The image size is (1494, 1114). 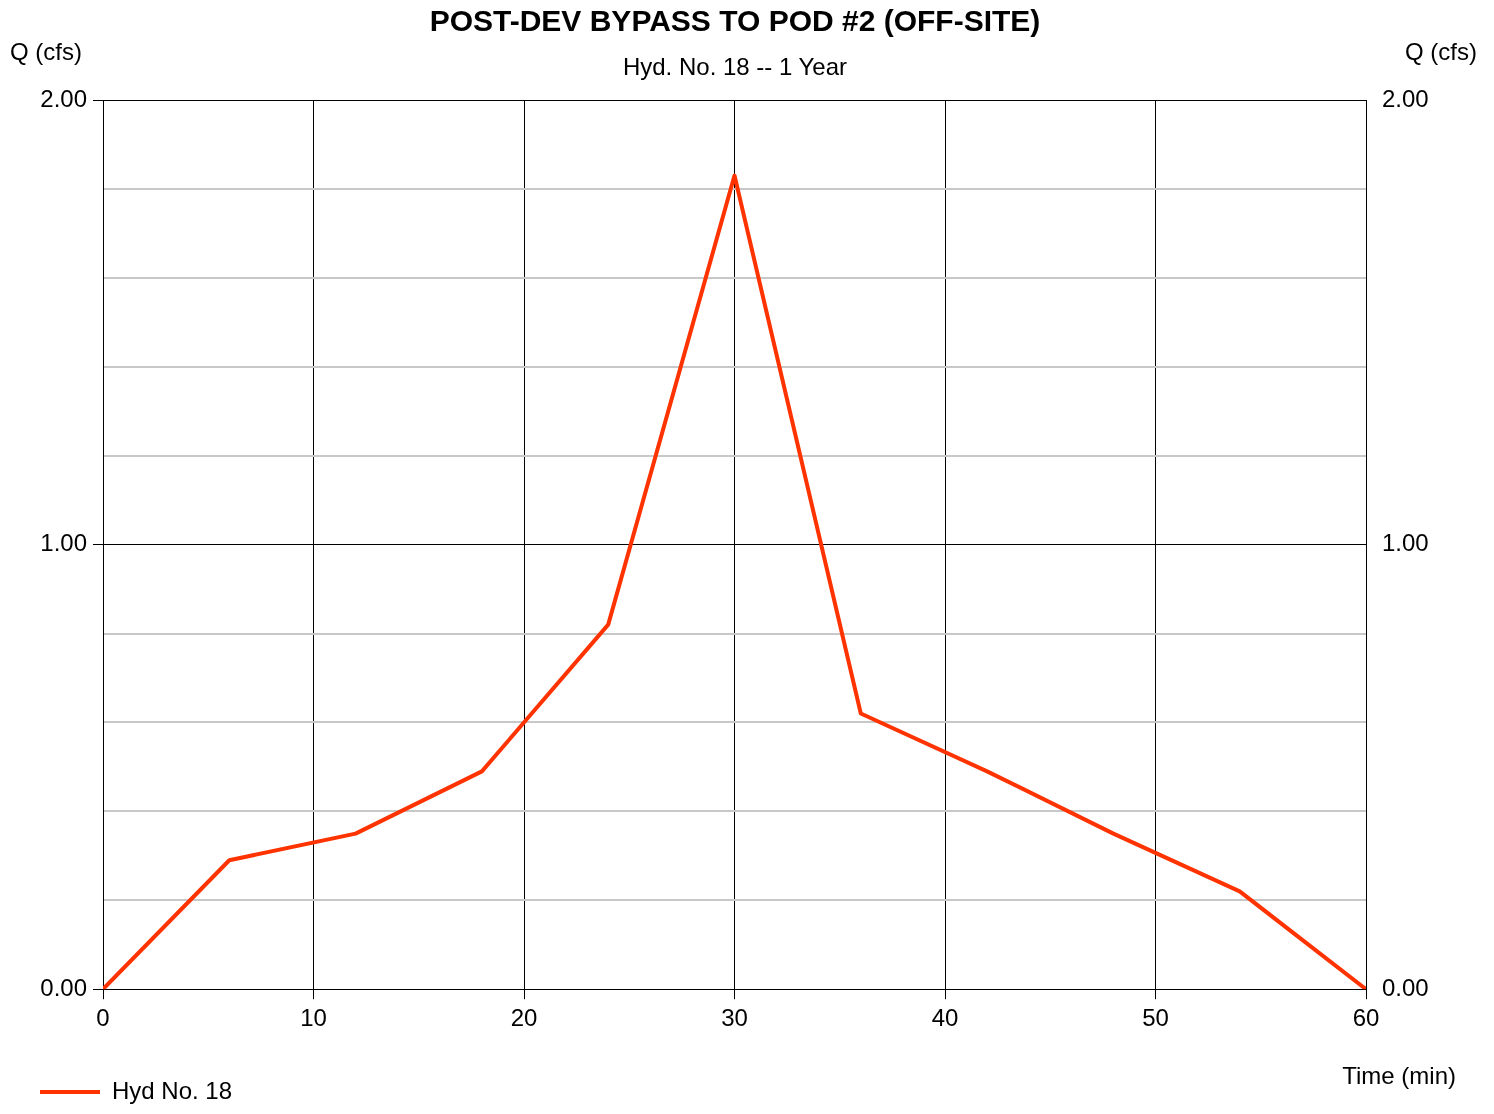 What do you see at coordinates (63, 98) in the screenshot?
I see `y-tick-label: 2.00` at bounding box center [63, 98].